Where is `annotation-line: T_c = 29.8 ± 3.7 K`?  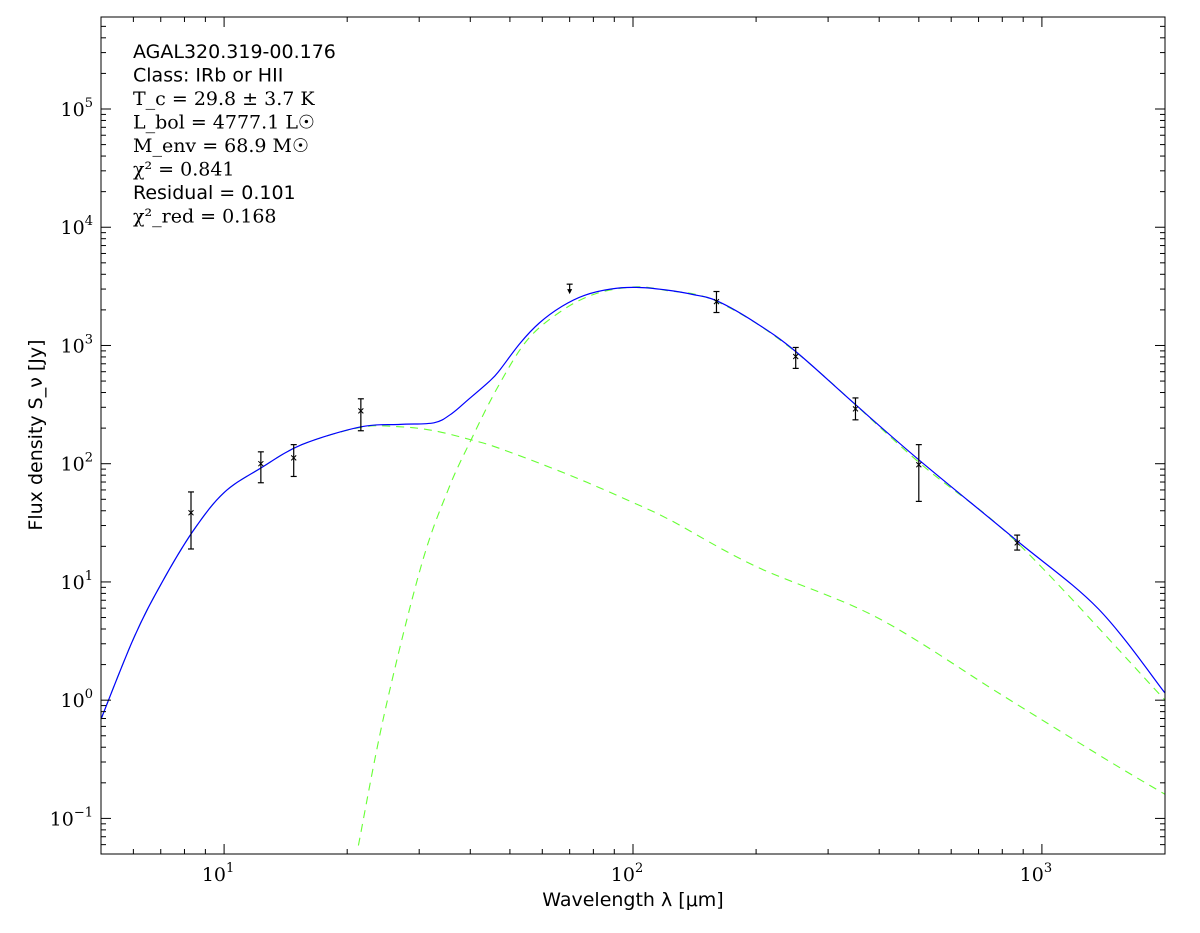 annotation-line: T_c = 29.8 ± 3.7 K is located at coordinates (224, 99).